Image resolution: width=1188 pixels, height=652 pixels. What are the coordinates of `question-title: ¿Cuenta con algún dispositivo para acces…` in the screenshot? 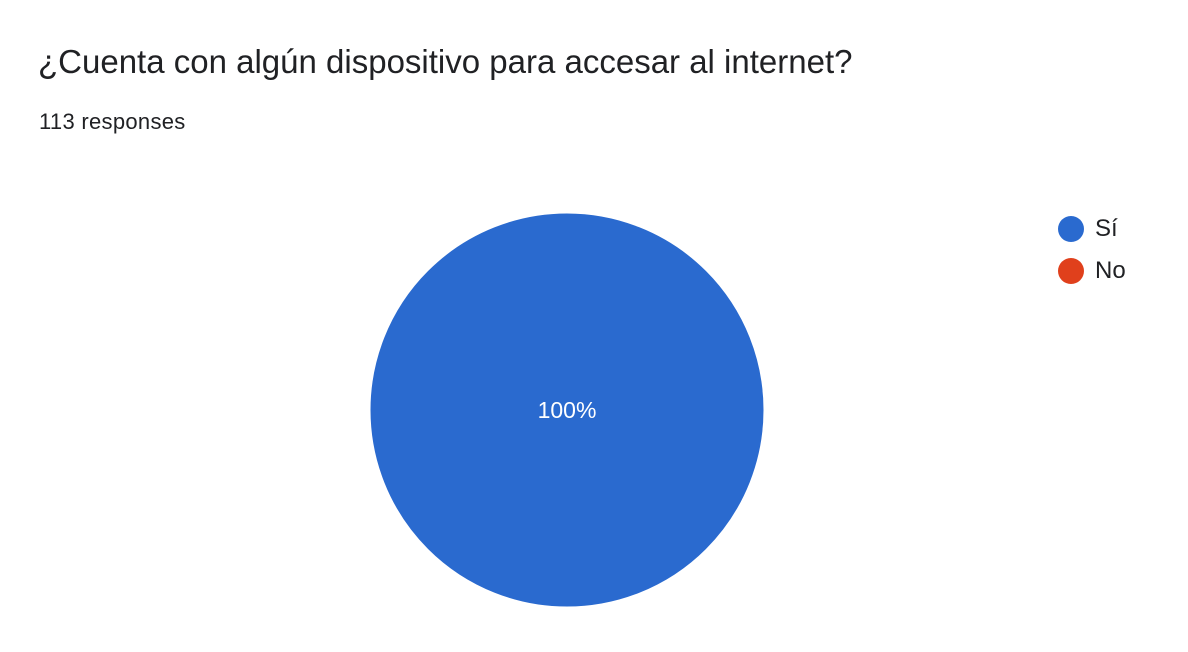 It's located at (445, 61).